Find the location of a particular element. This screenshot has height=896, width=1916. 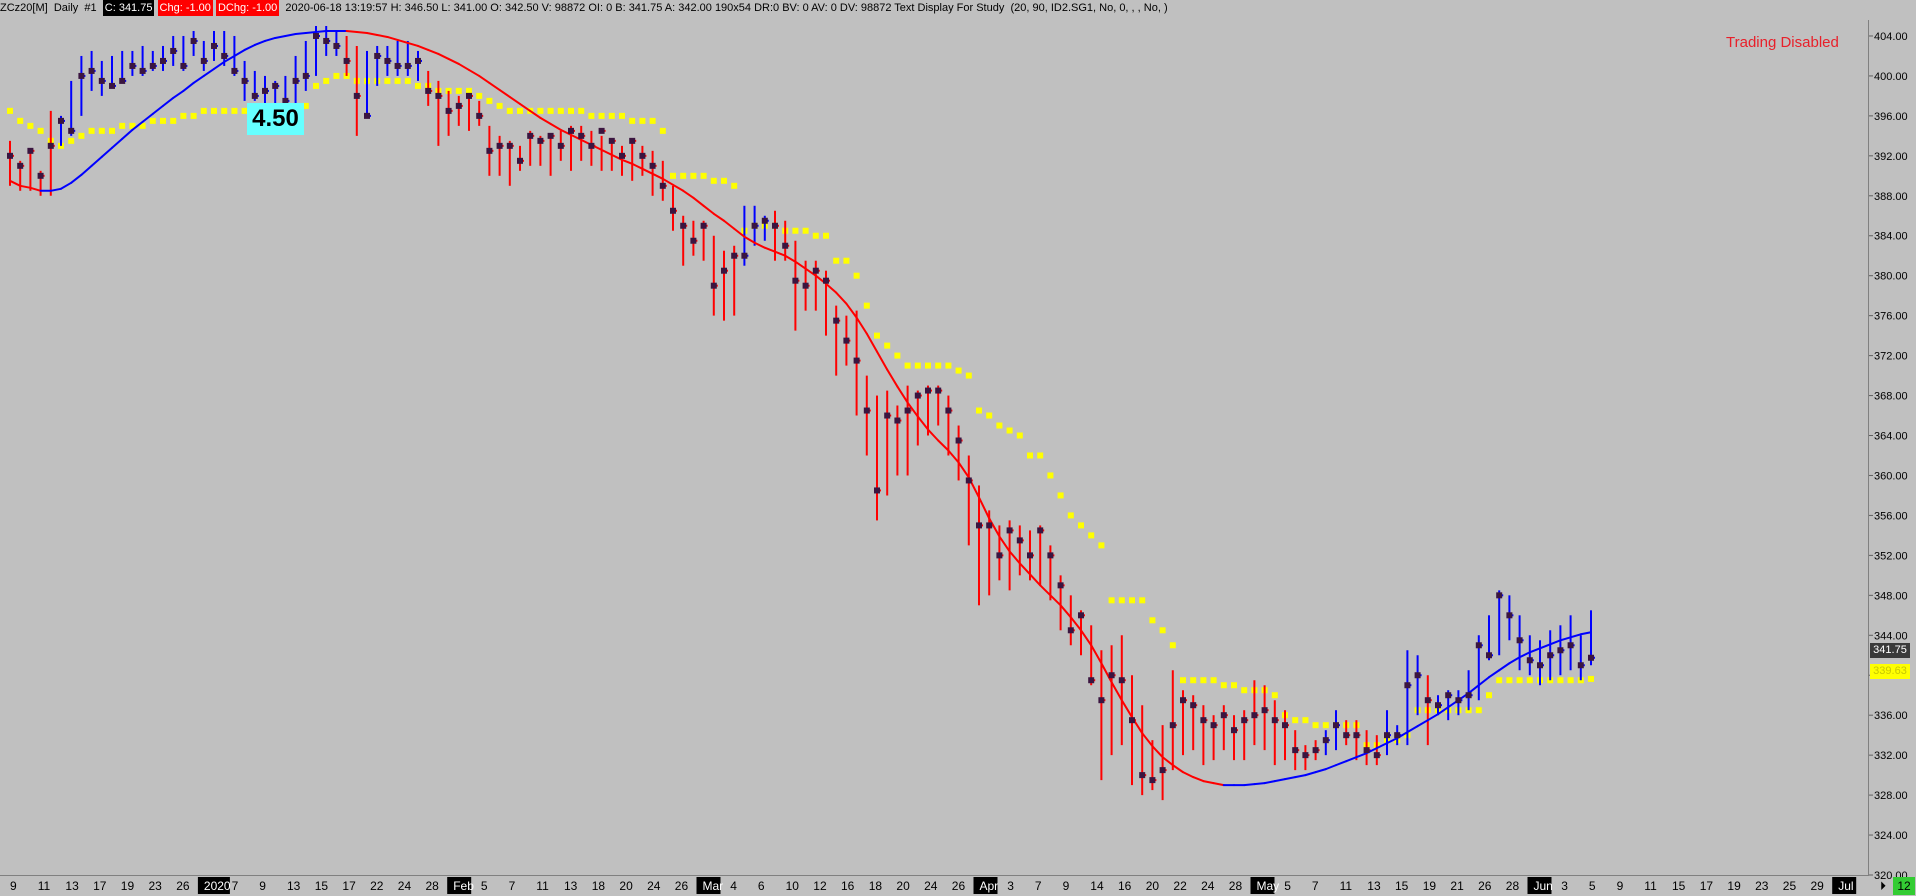

x-tick-label: 28 is located at coordinates (433, 886).